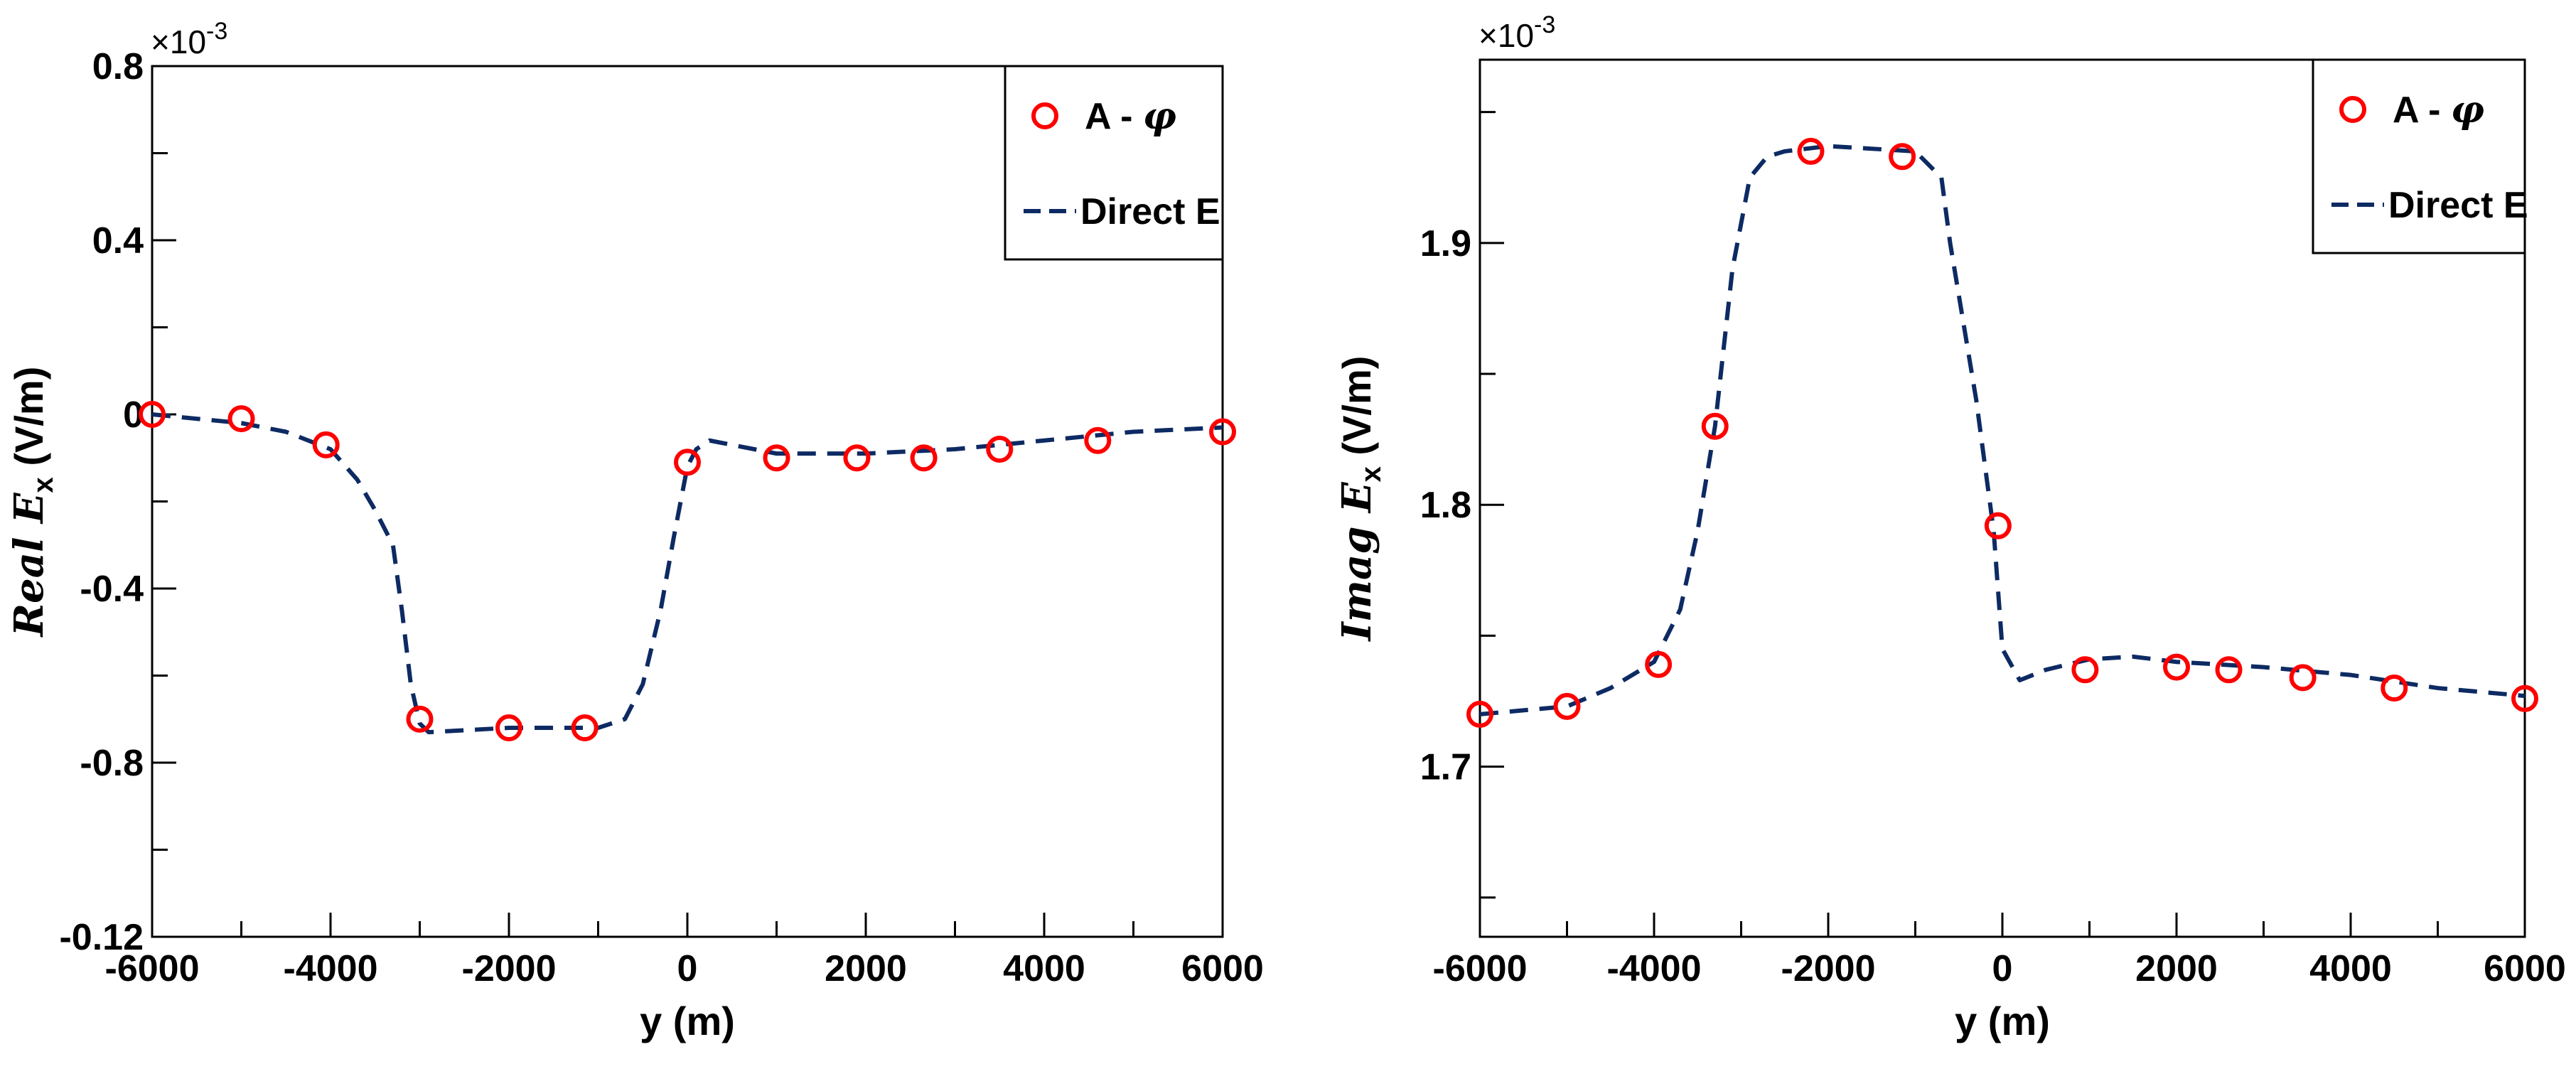 Image resolution: width=2576 pixels, height=1069 pixels. What do you see at coordinates (1445, 505) in the screenshot?
I see `y-tick-label: 1.8` at bounding box center [1445, 505].